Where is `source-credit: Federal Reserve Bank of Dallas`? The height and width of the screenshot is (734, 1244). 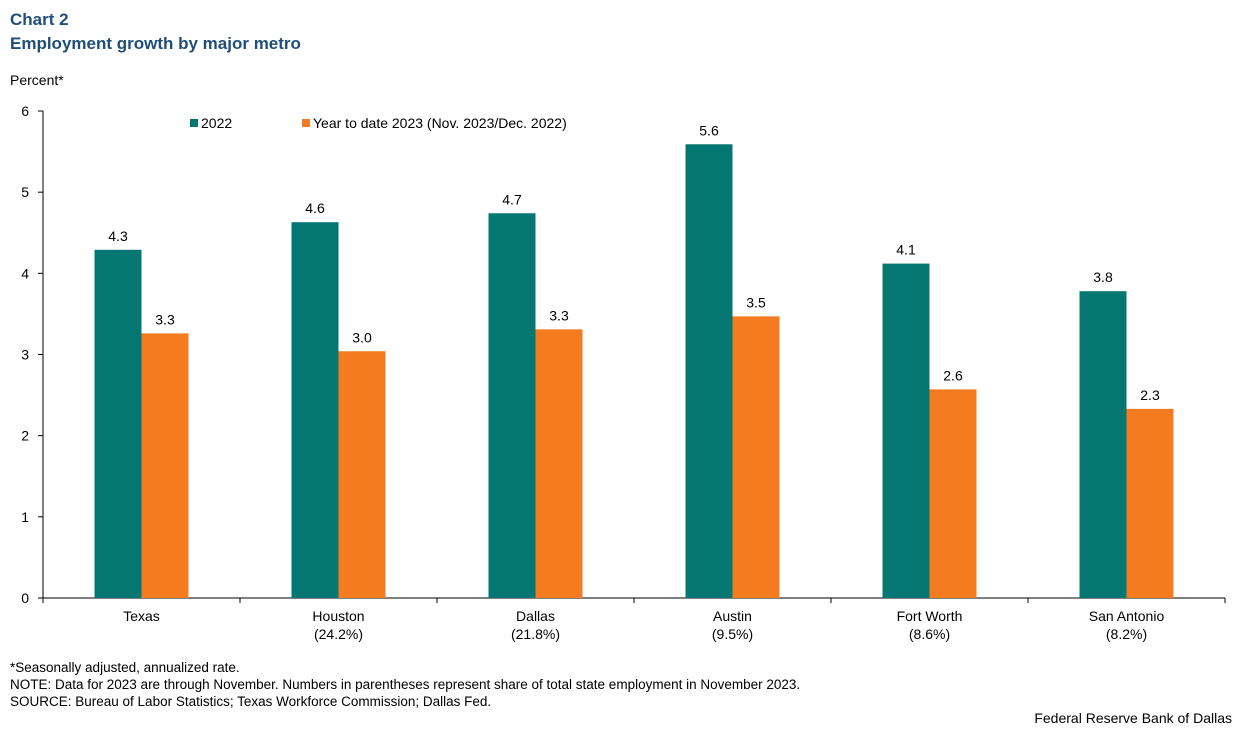 source-credit: Federal Reserve Bank of Dallas is located at coordinates (1133, 718).